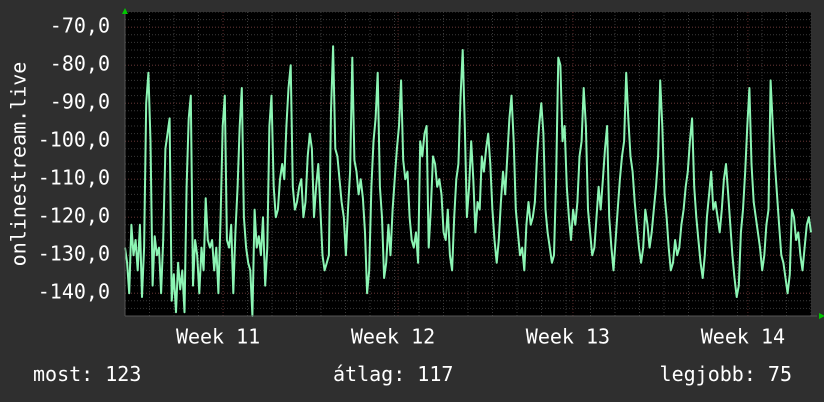  What do you see at coordinates (74, 178) in the screenshot?
I see `y-tick-label: -110,0` at bounding box center [74, 178].